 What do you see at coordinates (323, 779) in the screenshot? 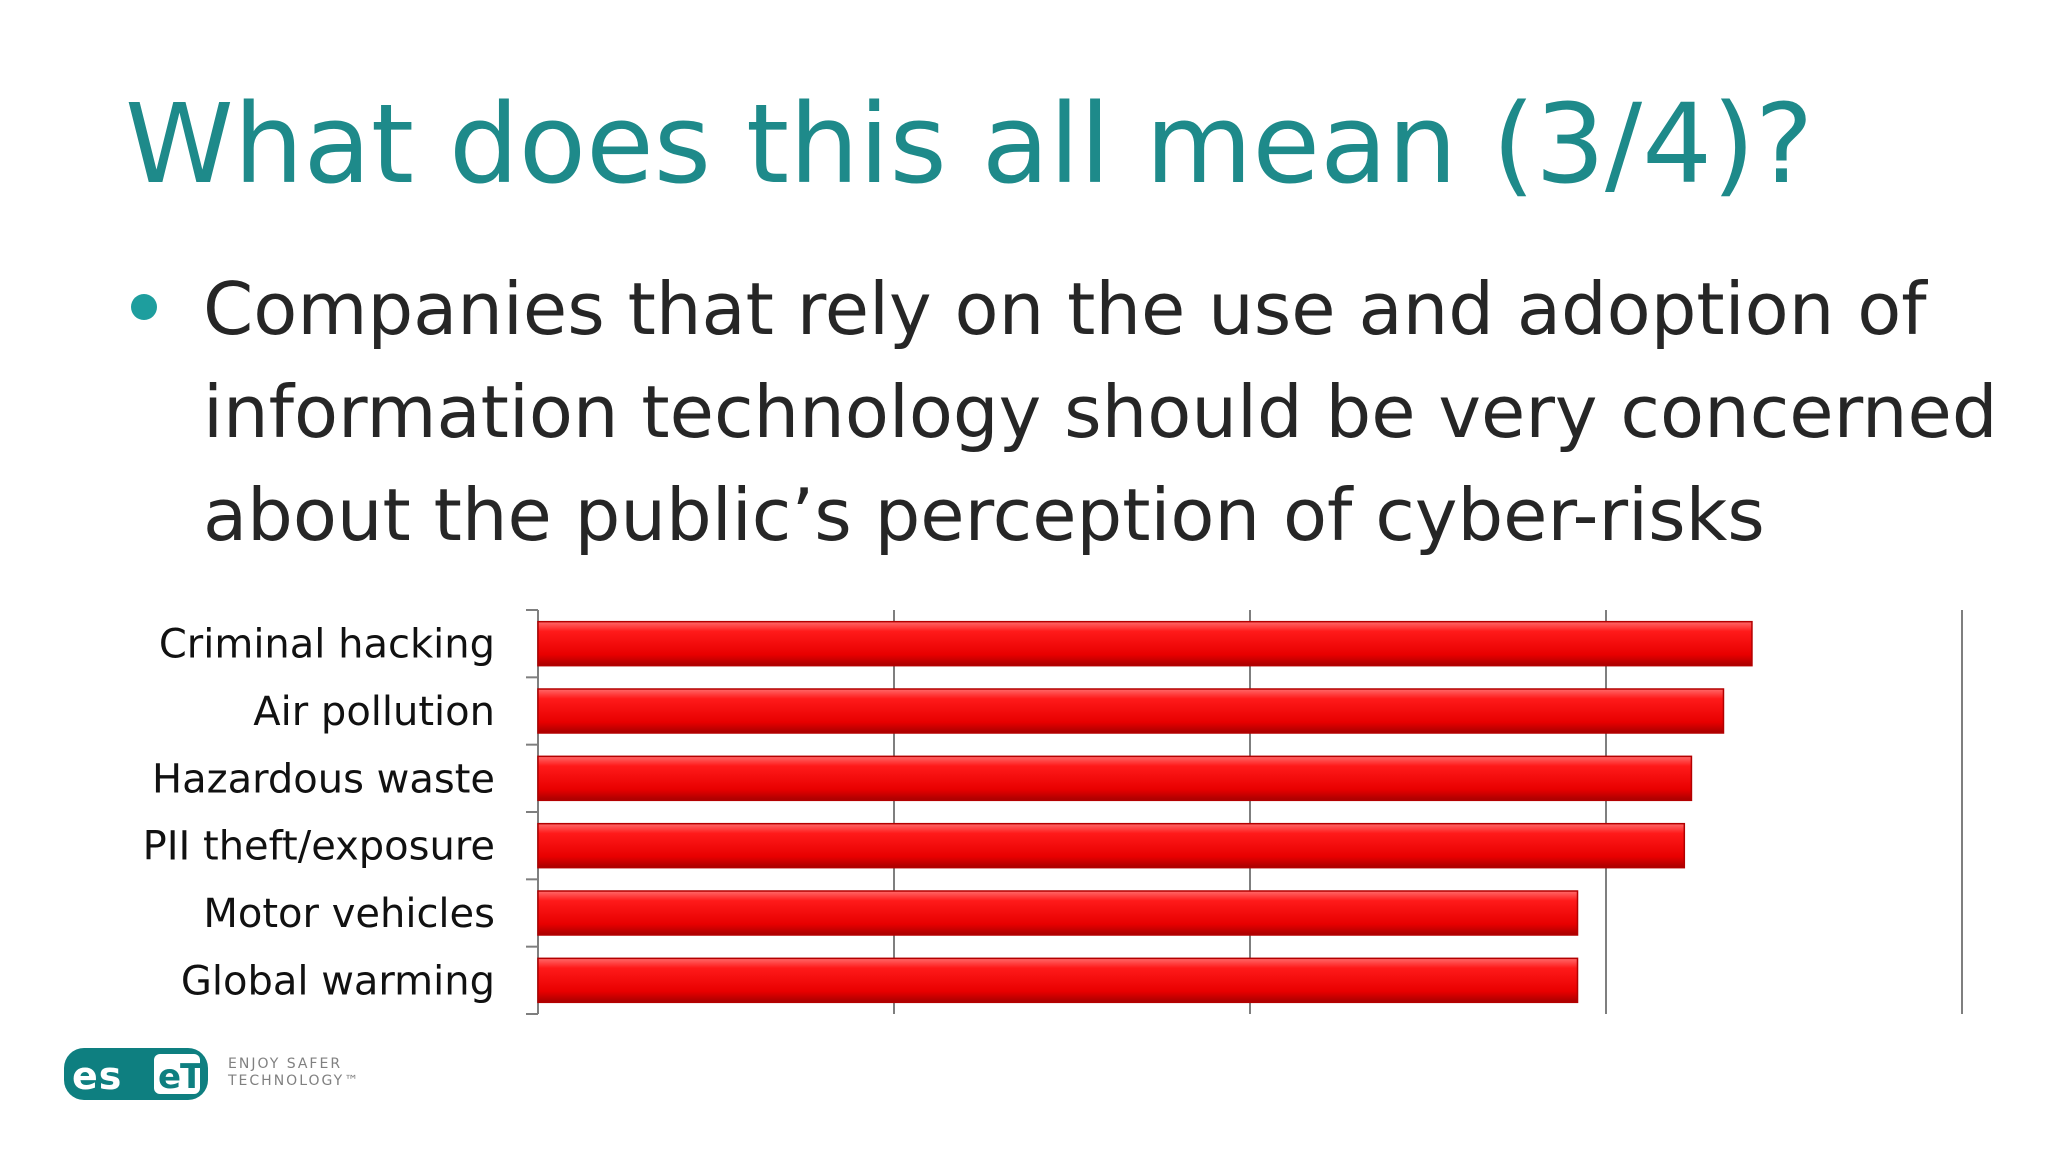
I see `category-label: Hazardous waste` at bounding box center [323, 779].